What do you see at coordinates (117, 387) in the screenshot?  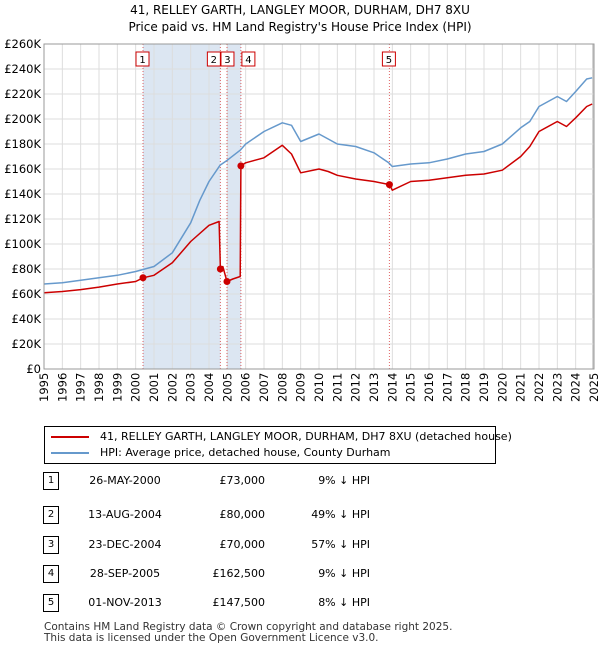 I see `x-tick-label: 1999` at bounding box center [117, 387].